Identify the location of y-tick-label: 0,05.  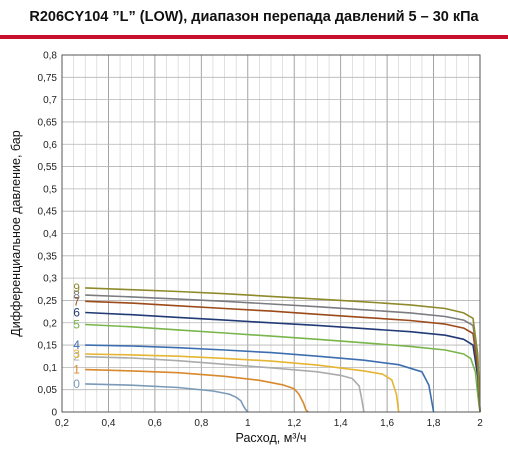
(48, 390).